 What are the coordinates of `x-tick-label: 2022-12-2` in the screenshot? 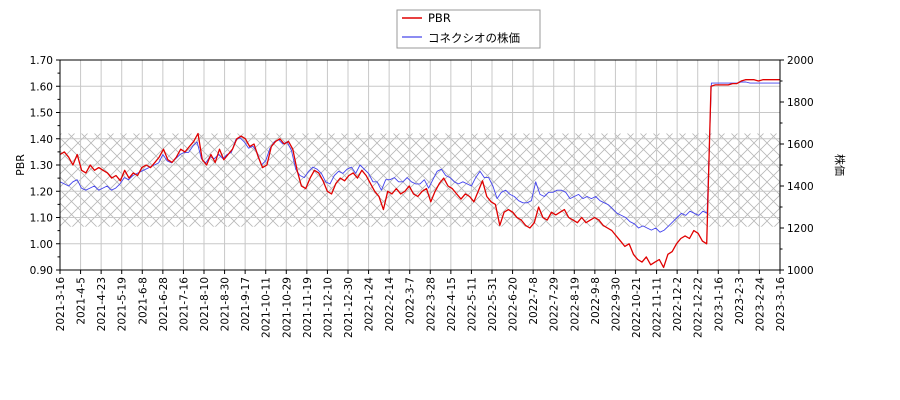 It's located at (678, 304).